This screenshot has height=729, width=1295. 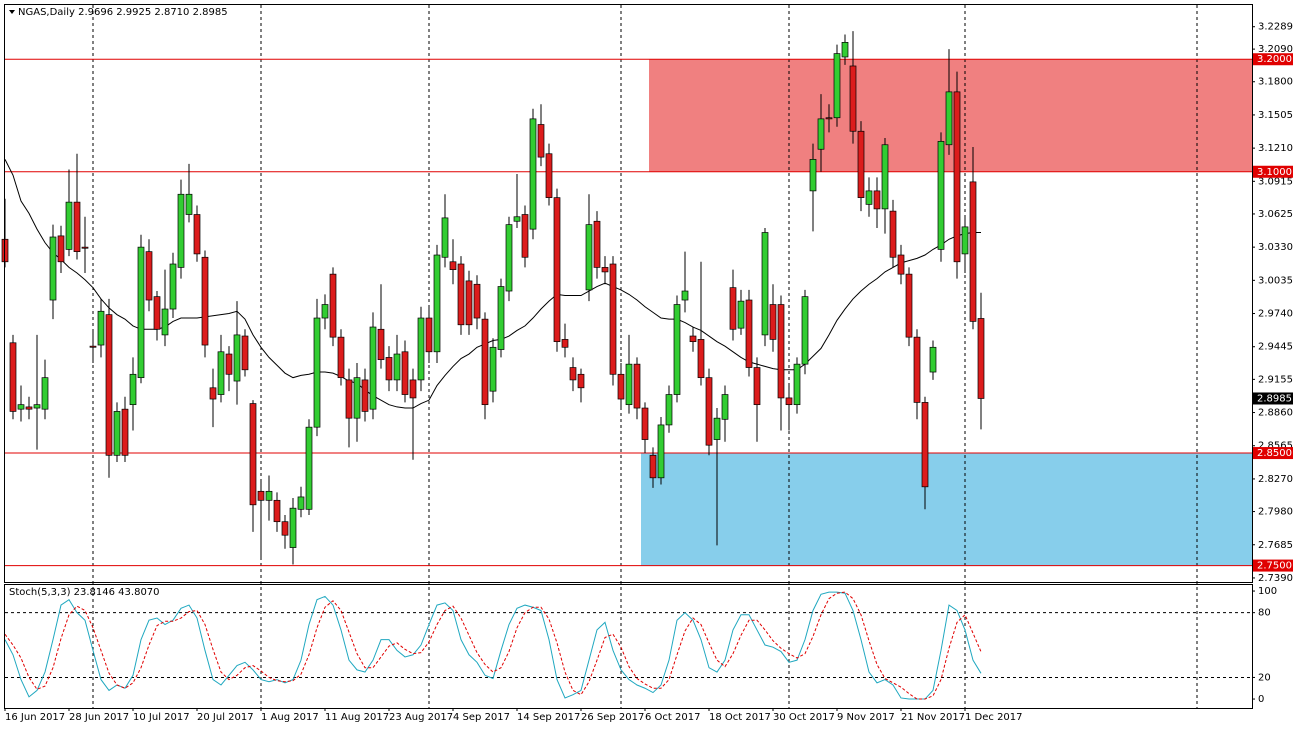 What do you see at coordinates (1275, 379) in the screenshot?
I see `y-tick-label: 2.9155` at bounding box center [1275, 379].